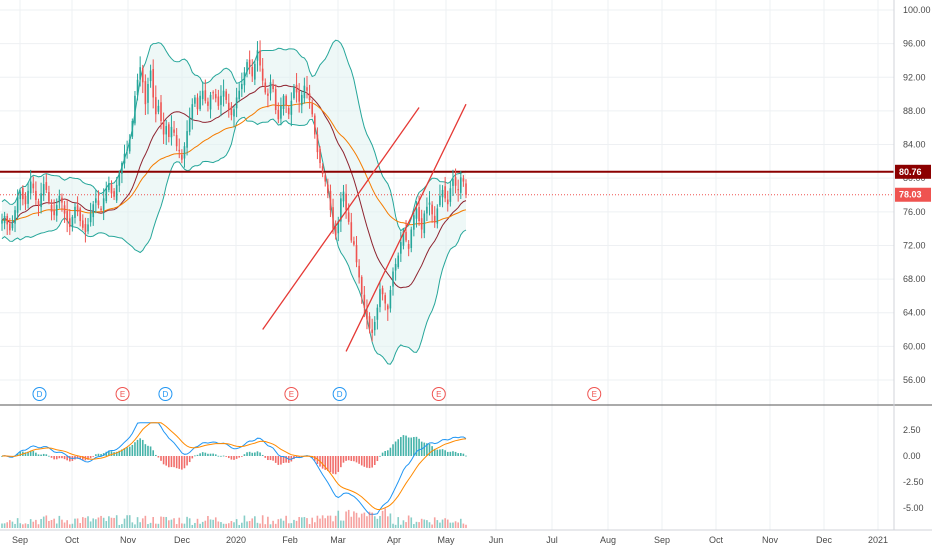 This screenshot has width=932, height=550. What do you see at coordinates (406, 227) in the screenshot?
I see `lower-trendline` at bounding box center [406, 227].